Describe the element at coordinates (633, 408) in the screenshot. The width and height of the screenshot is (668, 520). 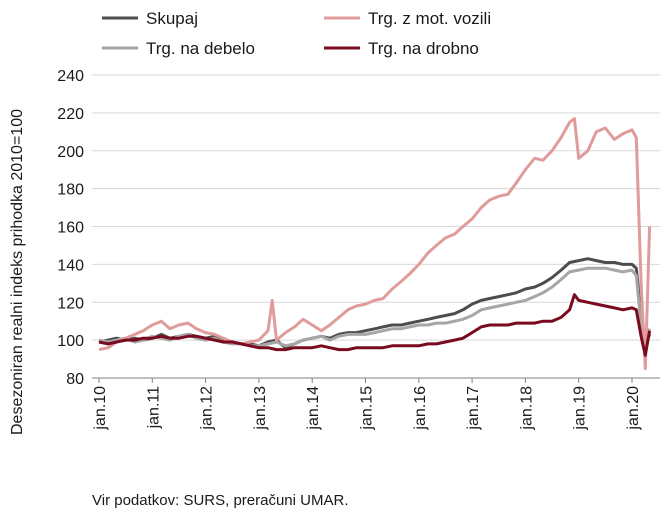
I see `x-tick-label: jan.20` at that location.